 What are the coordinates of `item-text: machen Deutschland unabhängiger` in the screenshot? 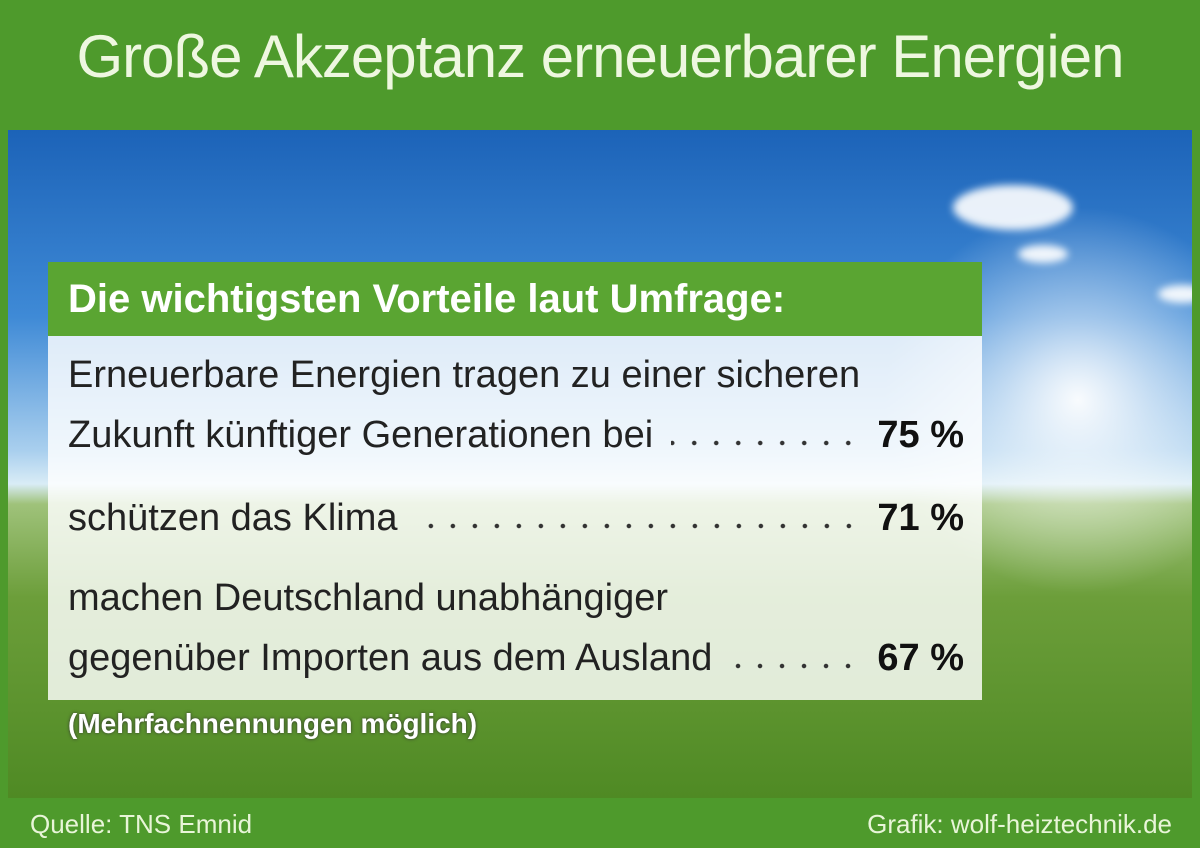 It's located at (368, 598).